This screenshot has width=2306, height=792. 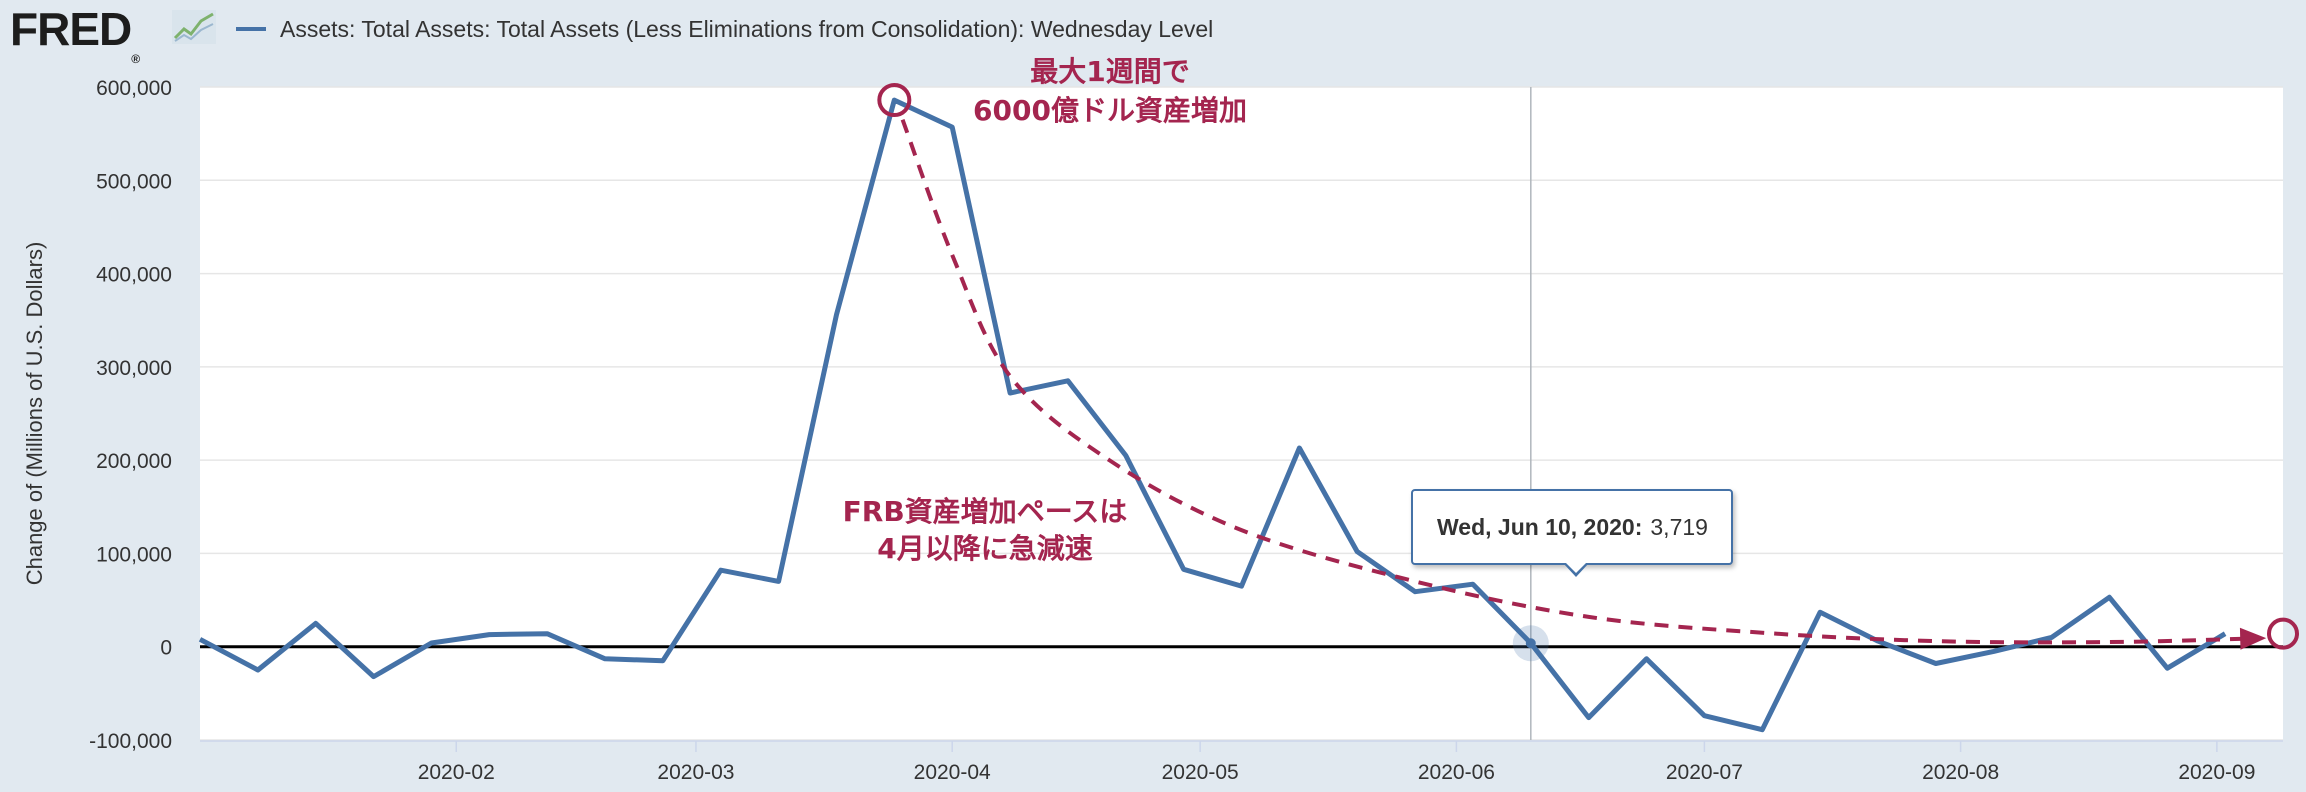 I want to click on y-tick-label: 500,000, so click(x=134, y=181).